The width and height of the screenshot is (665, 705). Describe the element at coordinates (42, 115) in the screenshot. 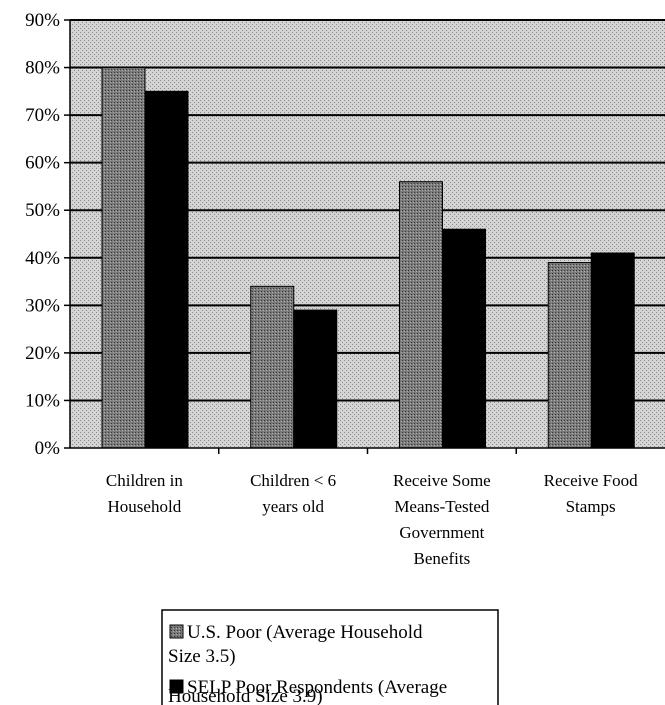

I see `y-tick-label: 70%` at that location.